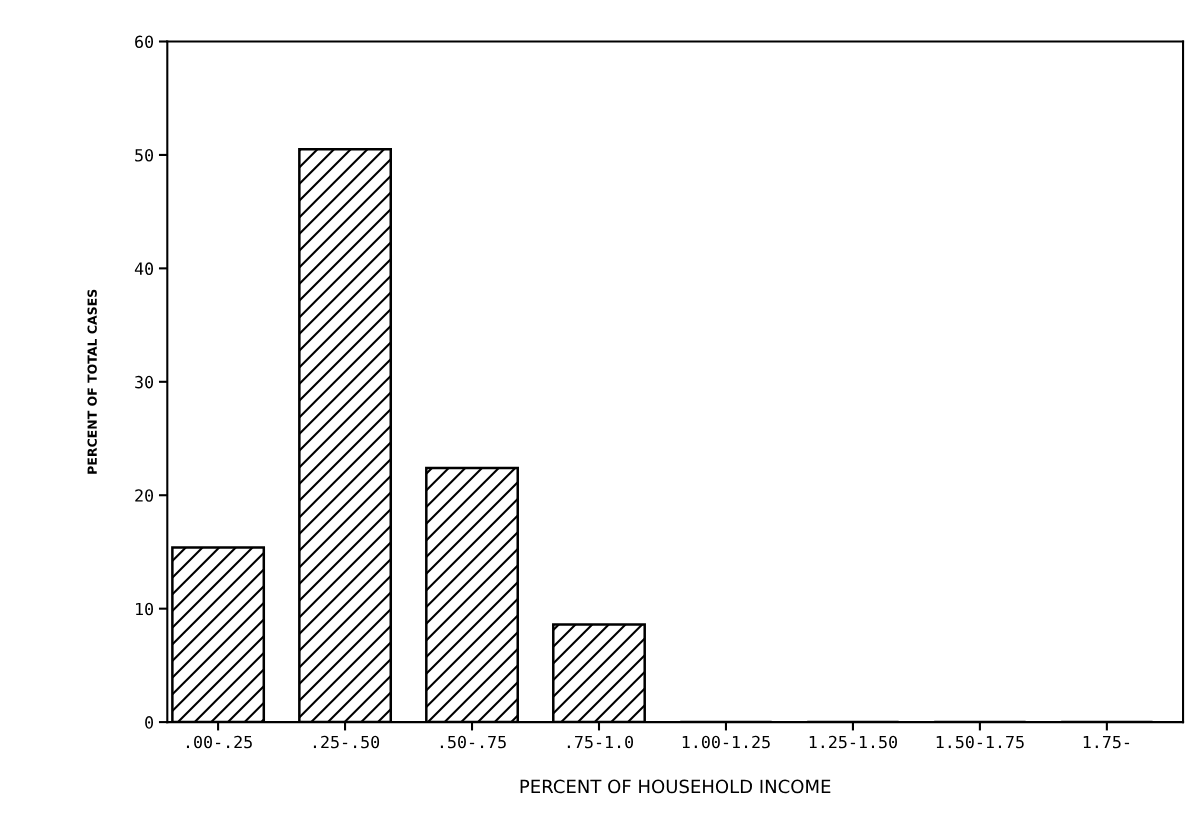 The height and width of the screenshot is (830, 1195). Describe the element at coordinates (144, 42) in the screenshot. I see `y-tick-label: 60` at that location.